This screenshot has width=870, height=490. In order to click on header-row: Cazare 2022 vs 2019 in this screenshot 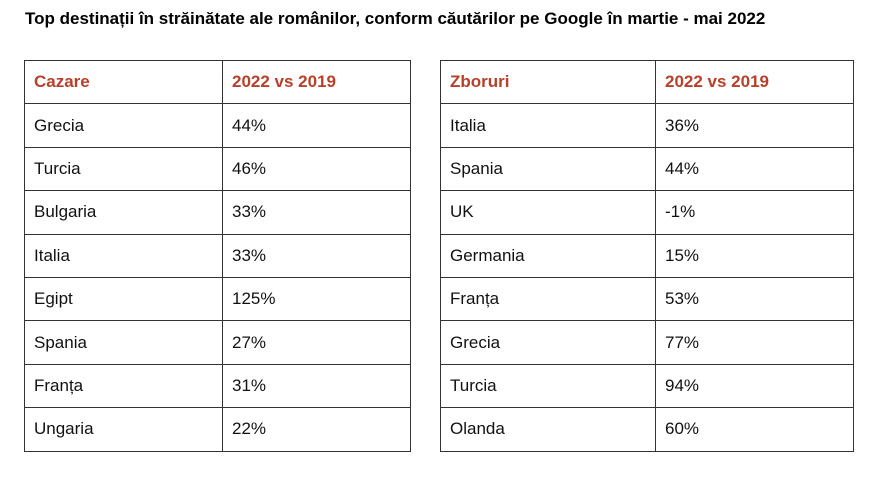, I will do `click(217, 82)`.